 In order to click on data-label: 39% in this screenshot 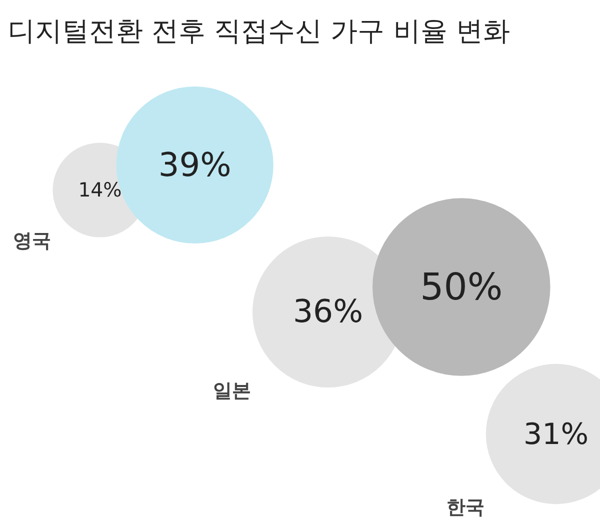, I will do `click(195, 165)`.